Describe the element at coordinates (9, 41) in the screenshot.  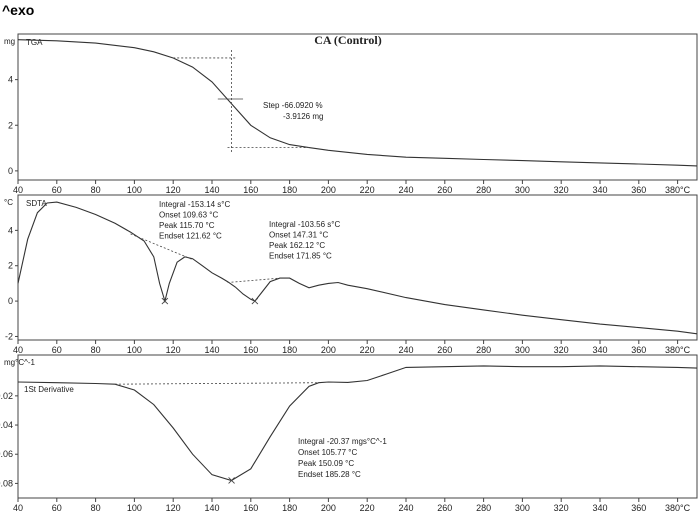
I see `y-unit-label: mg` at that location.